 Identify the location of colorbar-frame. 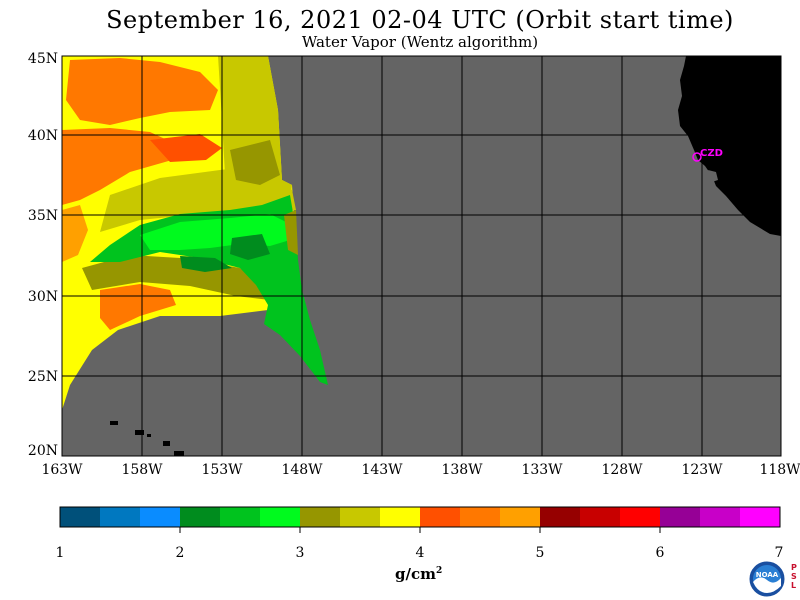
(420, 517).